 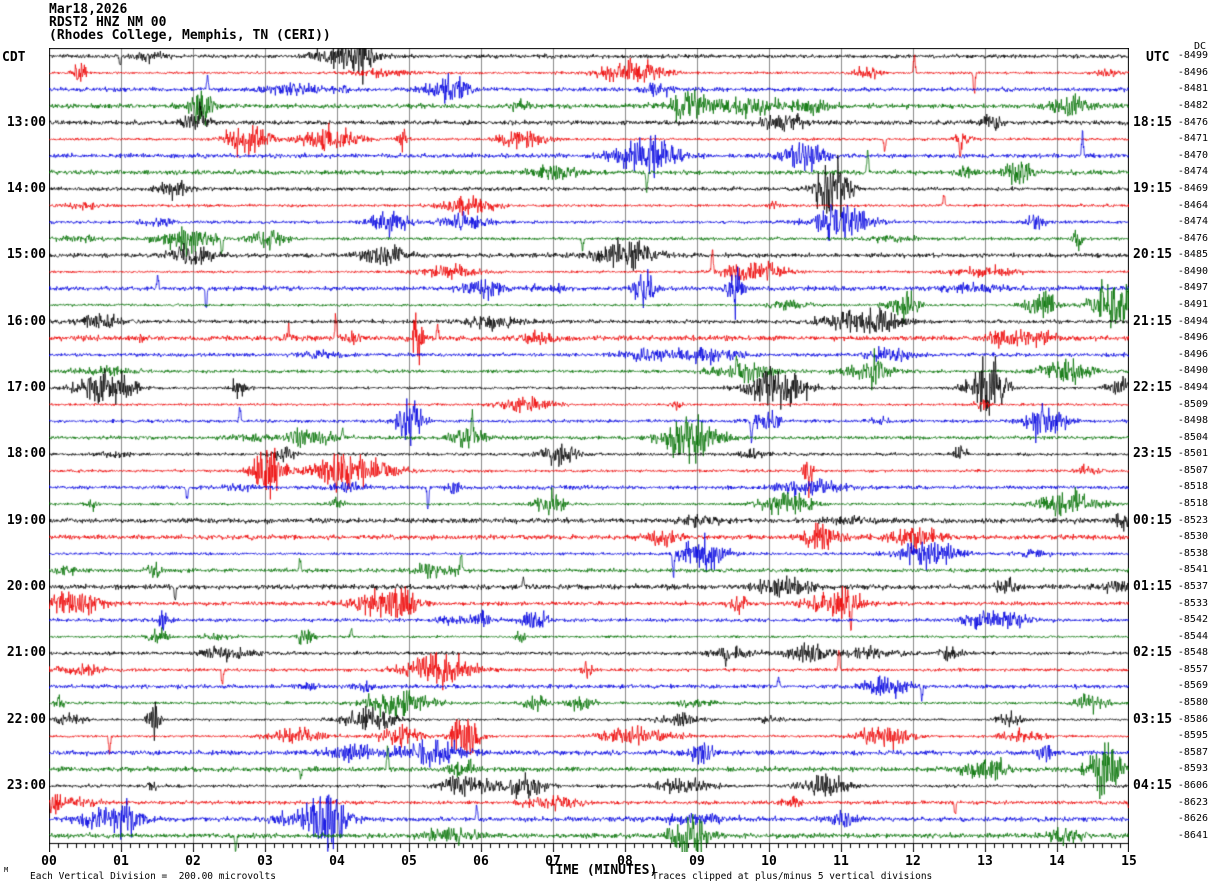 What do you see at coordinates (1192, 139) in the screenshot?
I see `dc-offset-value: -8471` at bounding box center [1192, 139].